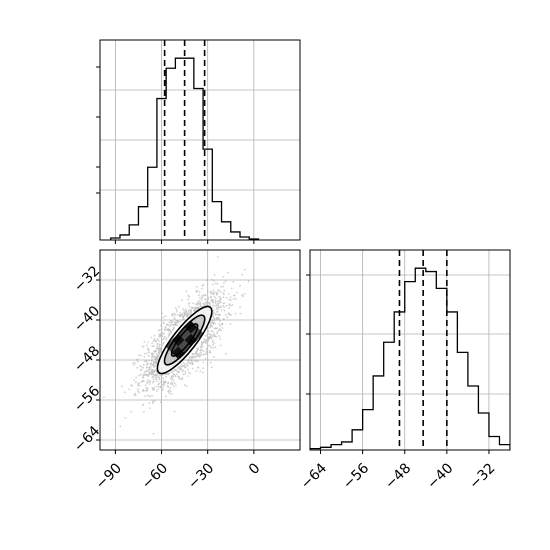  Describe the element at coordinates (198, 141) in the screenshot. I see `marginal-histogram-x-panel` at that location.